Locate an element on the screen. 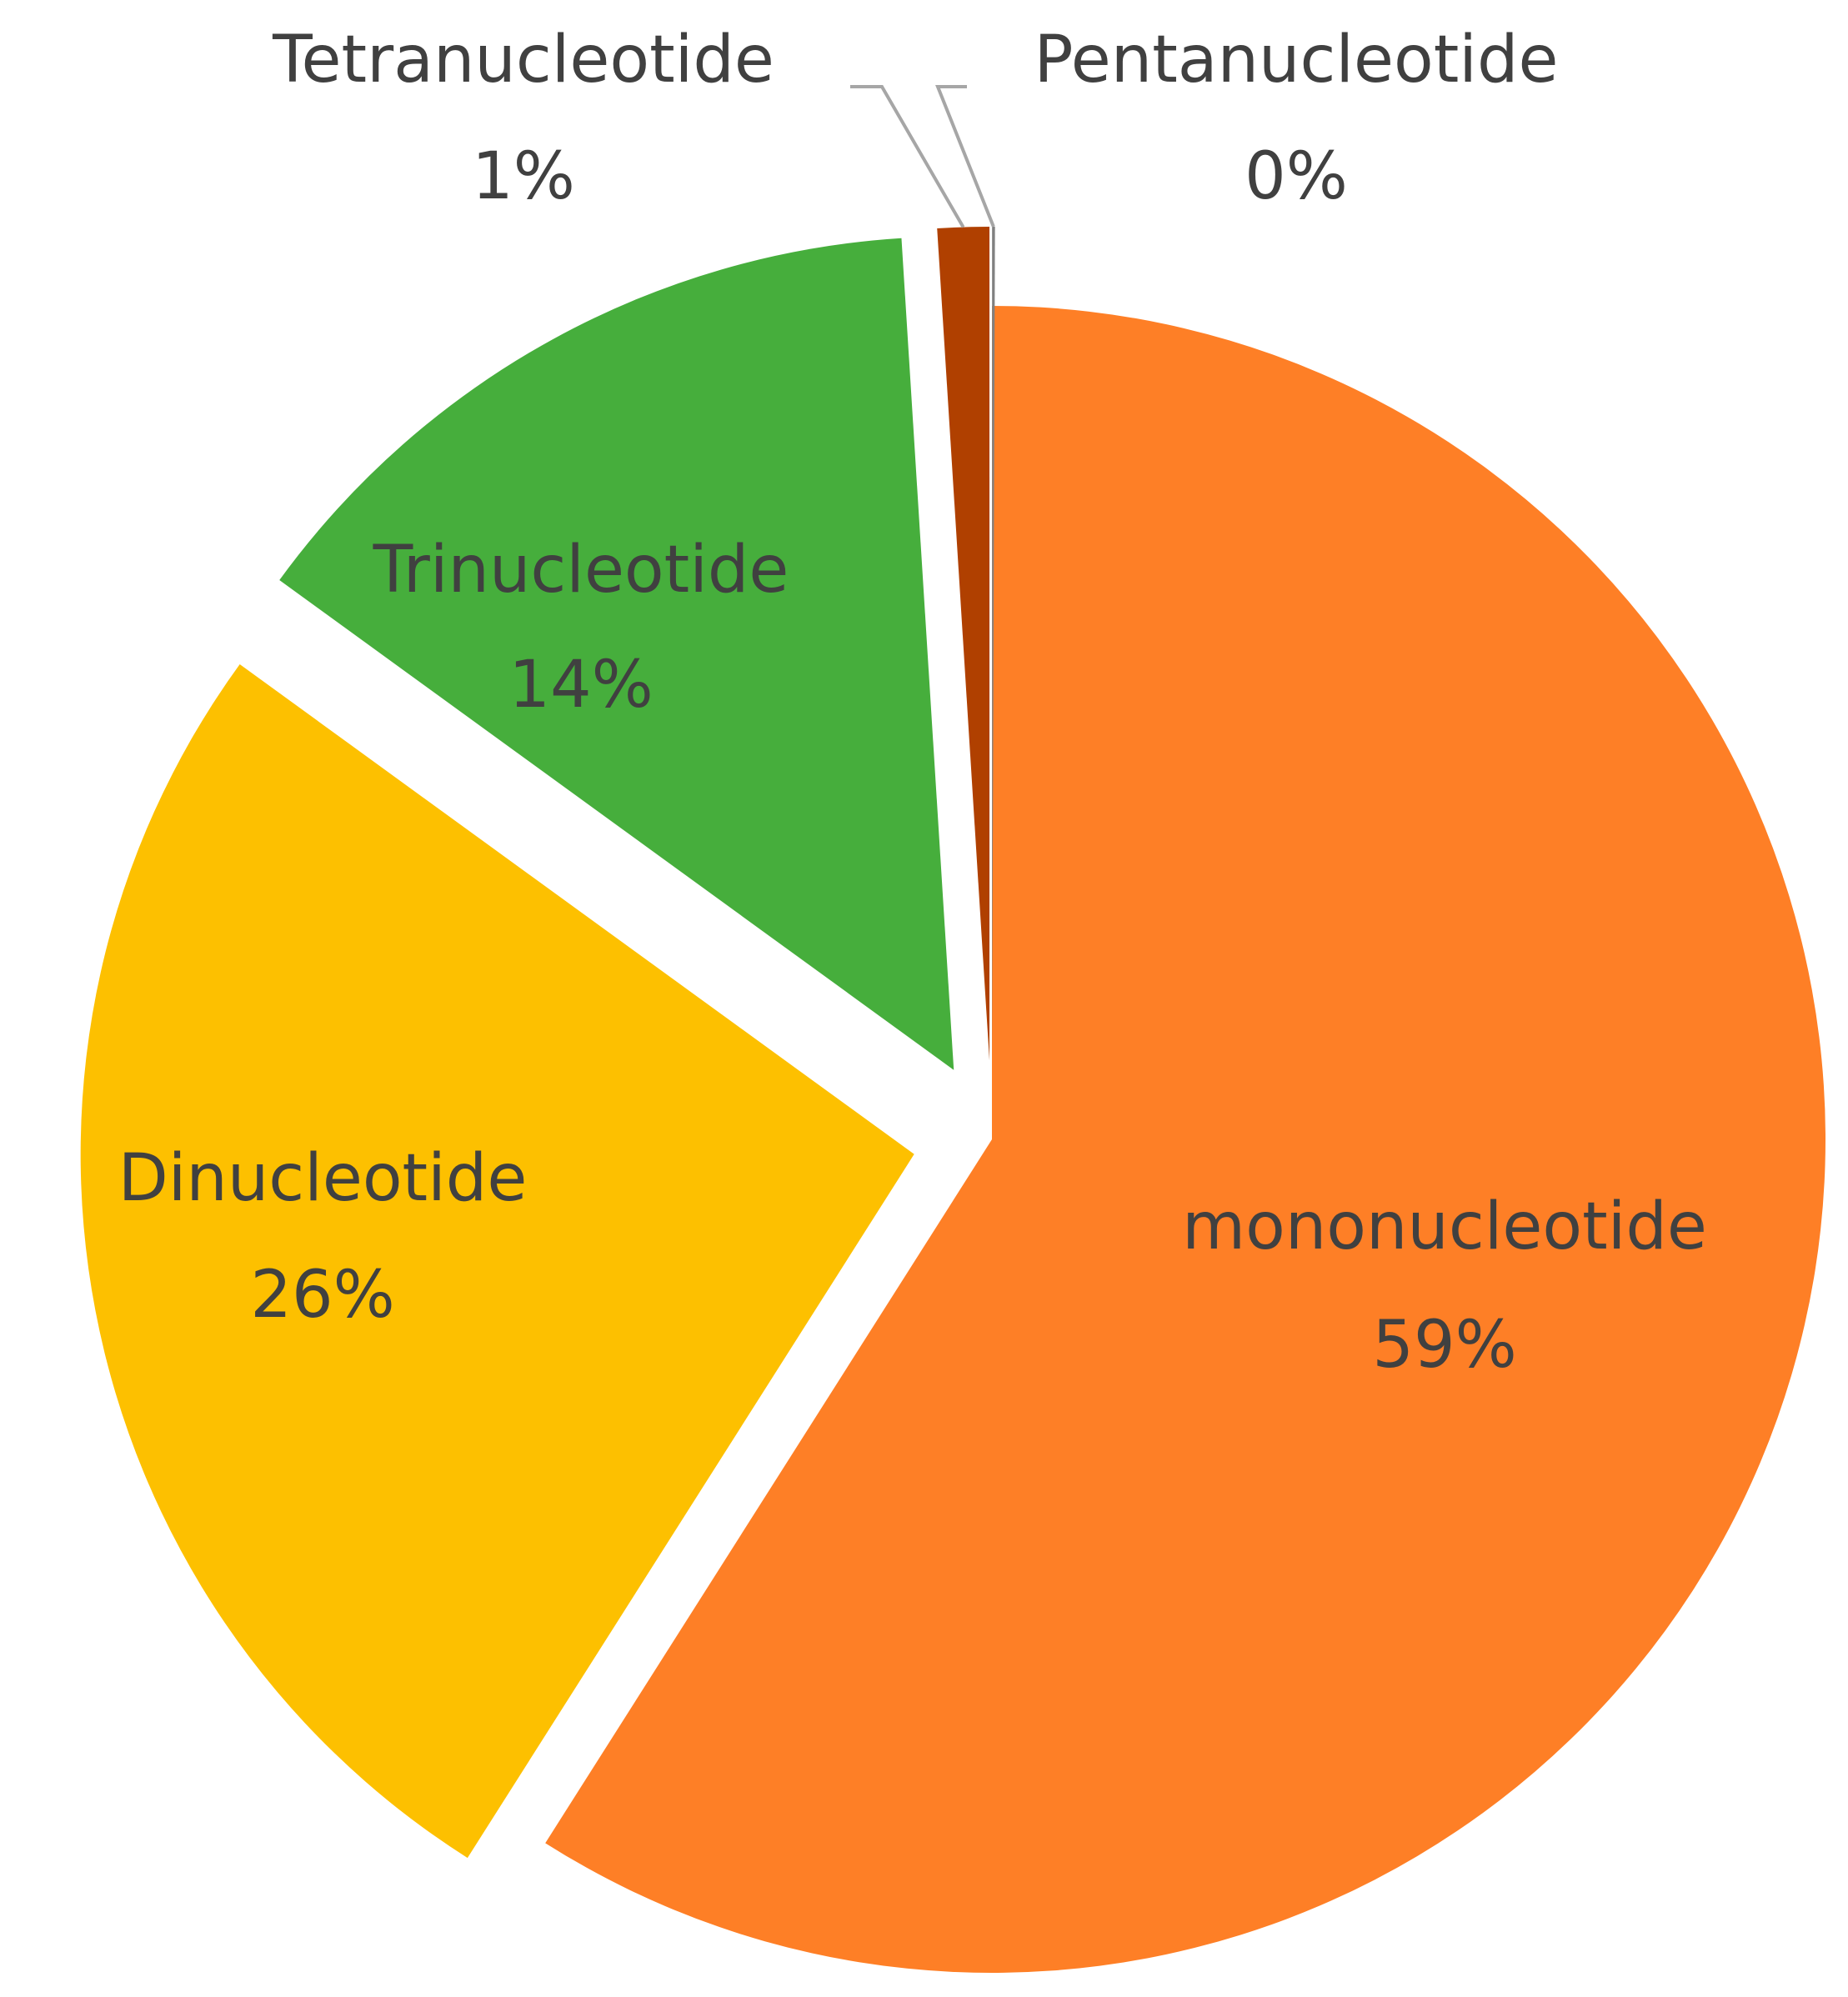 The image size is (1848, 1997). slice-label-name-mononucleotide: mononucleotide is located at coordinates (1444, 1227).